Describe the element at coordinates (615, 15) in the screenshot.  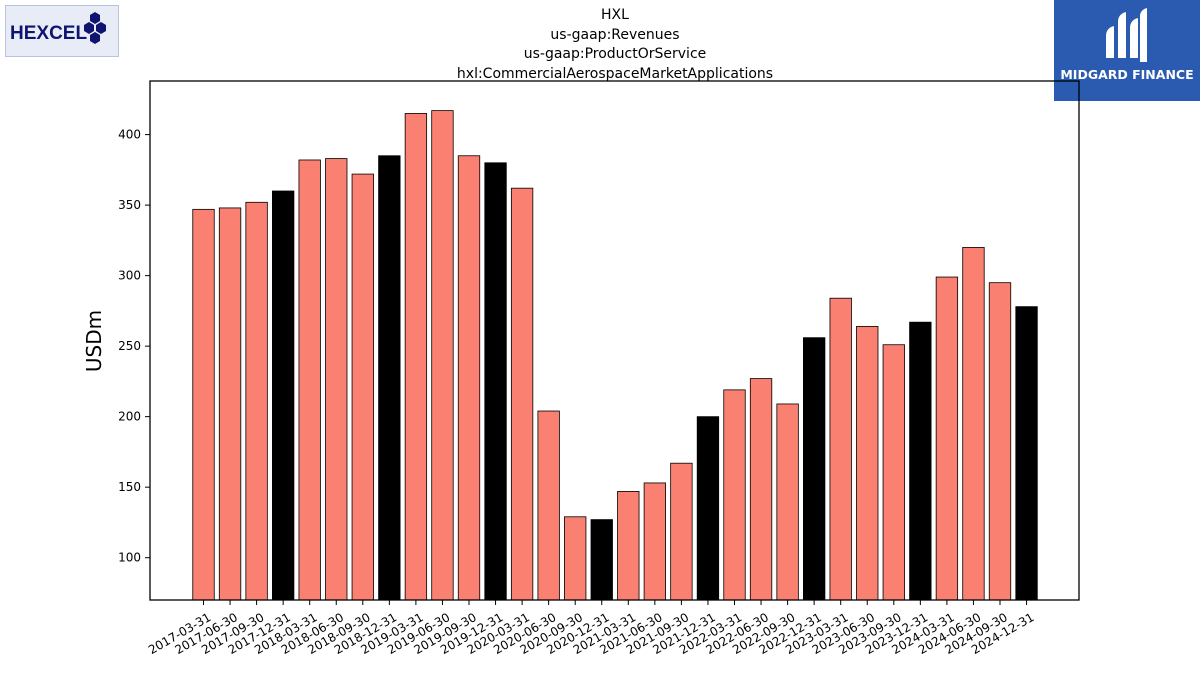
I see `title-line-ticker: HXL` at that location.